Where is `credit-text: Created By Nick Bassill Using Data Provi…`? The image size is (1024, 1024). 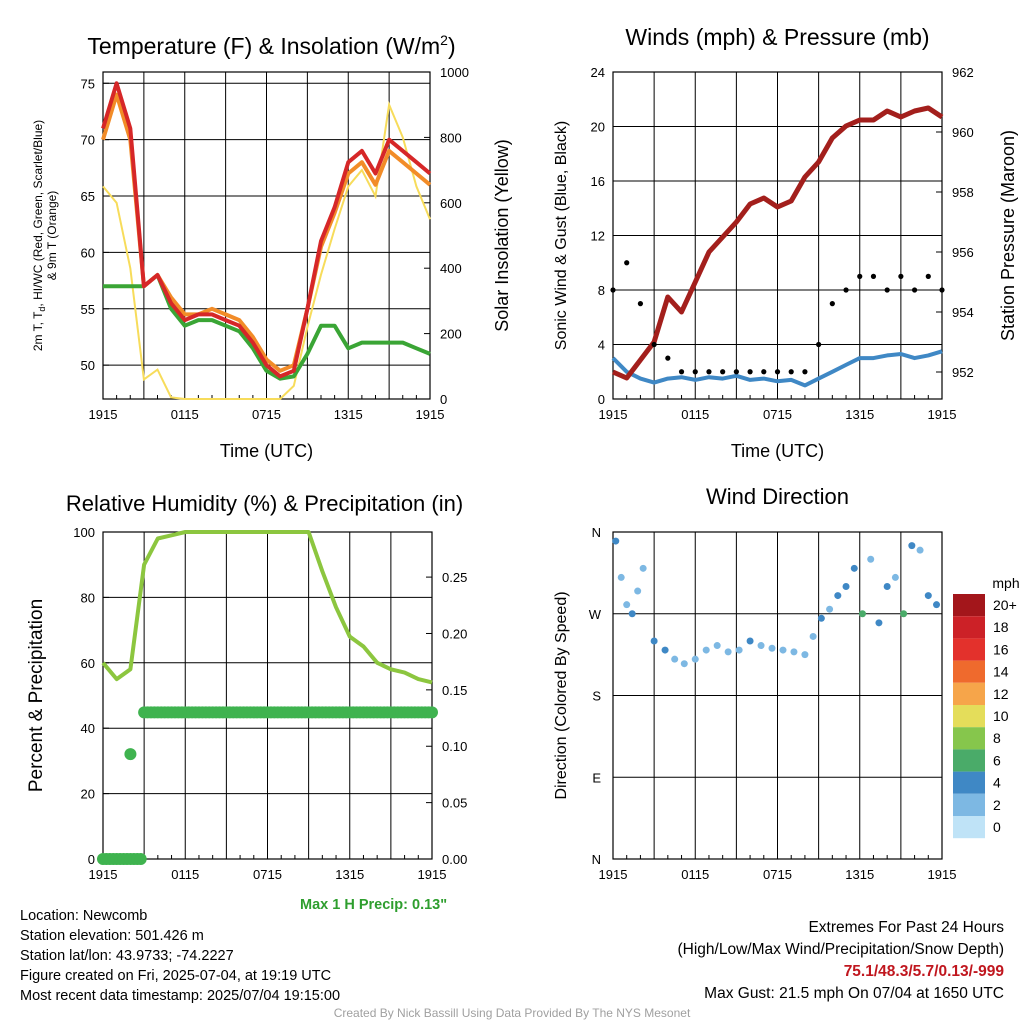
credit-text: Created By Nick Bassill Using Data Provi… is located at coordinates (512, 1013).